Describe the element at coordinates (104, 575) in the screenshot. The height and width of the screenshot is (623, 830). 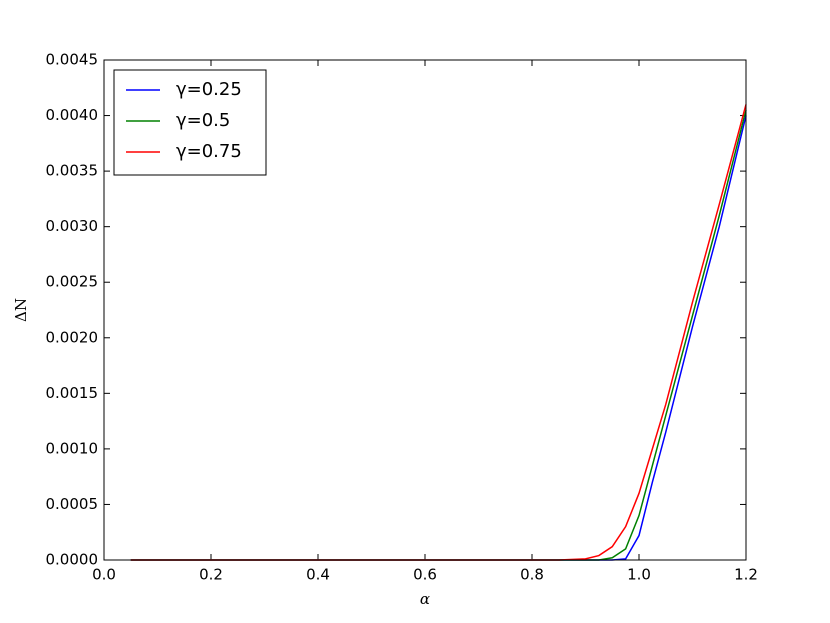
I see `x-tick-label: 0.0` at that location.